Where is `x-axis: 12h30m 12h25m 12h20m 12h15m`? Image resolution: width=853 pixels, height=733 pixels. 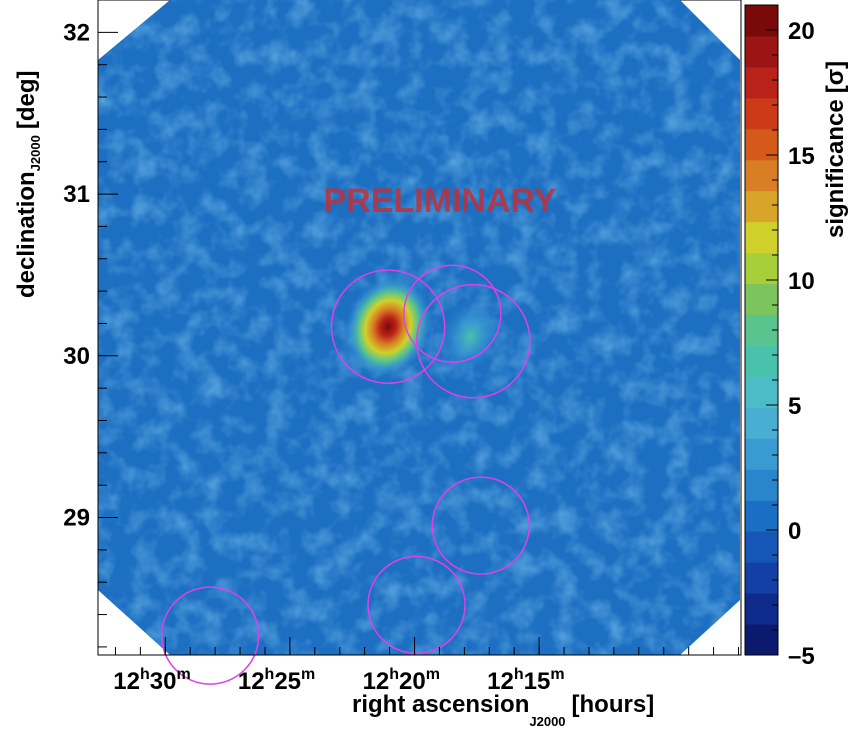 x-axis: 12h30m 12h25m 12h20m 12h15m is located at coordinates (419, 666).